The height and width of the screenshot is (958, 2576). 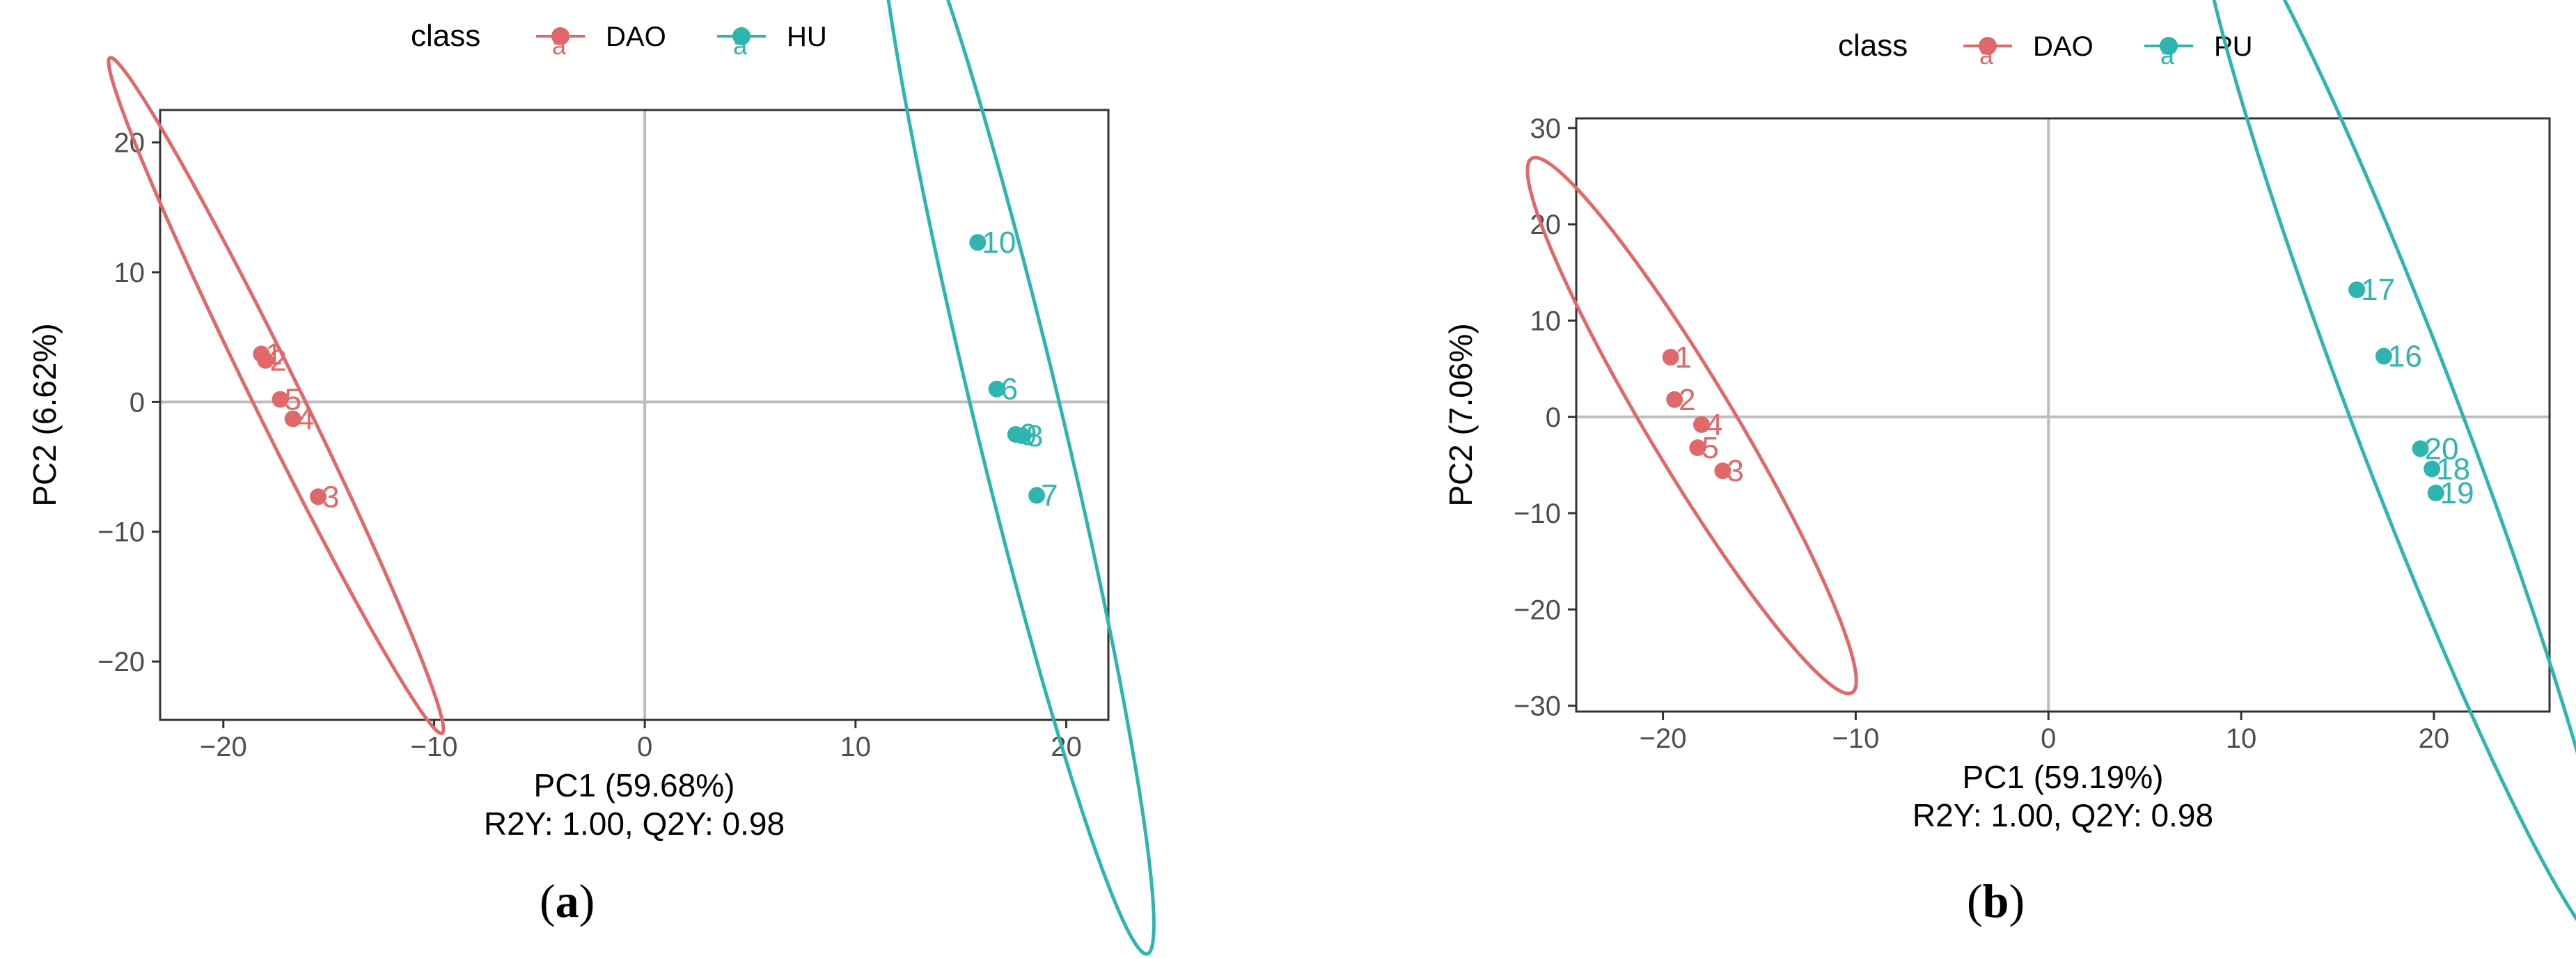 What do you see at coordinates (1996, 901) in the screenshot?
I see `panel-label-b: (b)` at bounding box center [1996, 901].